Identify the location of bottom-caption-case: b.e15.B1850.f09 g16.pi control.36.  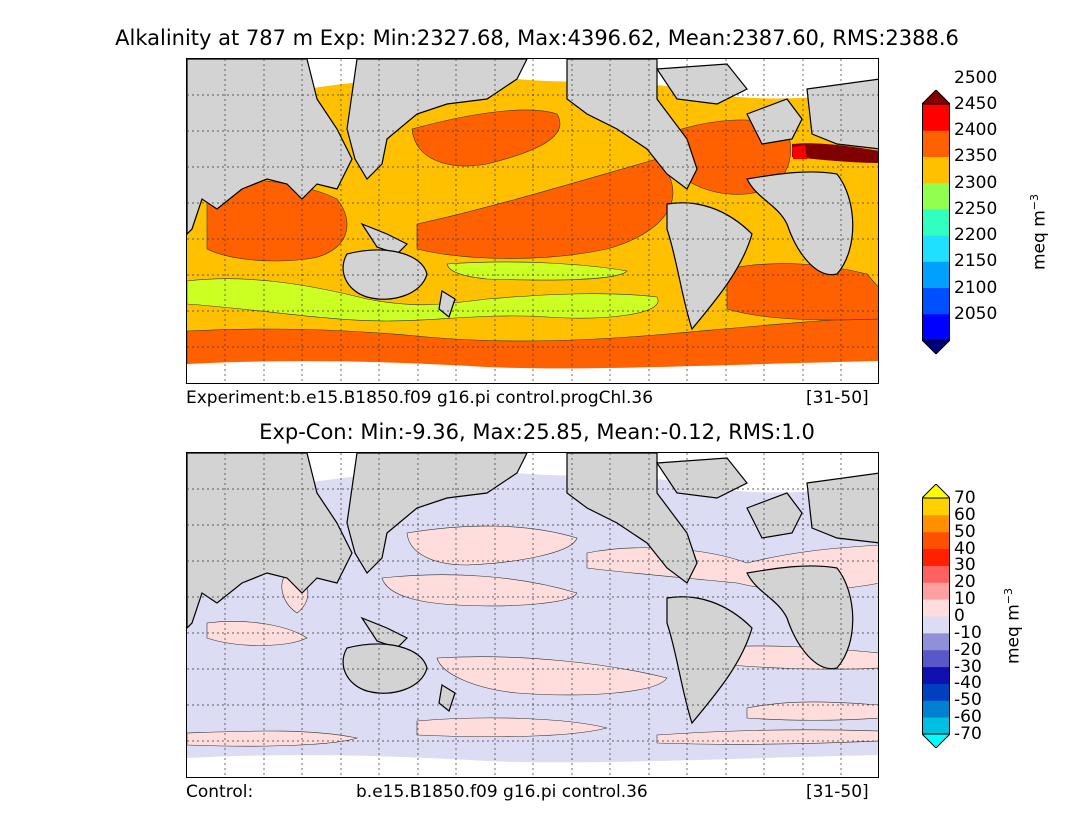
(502, 792).